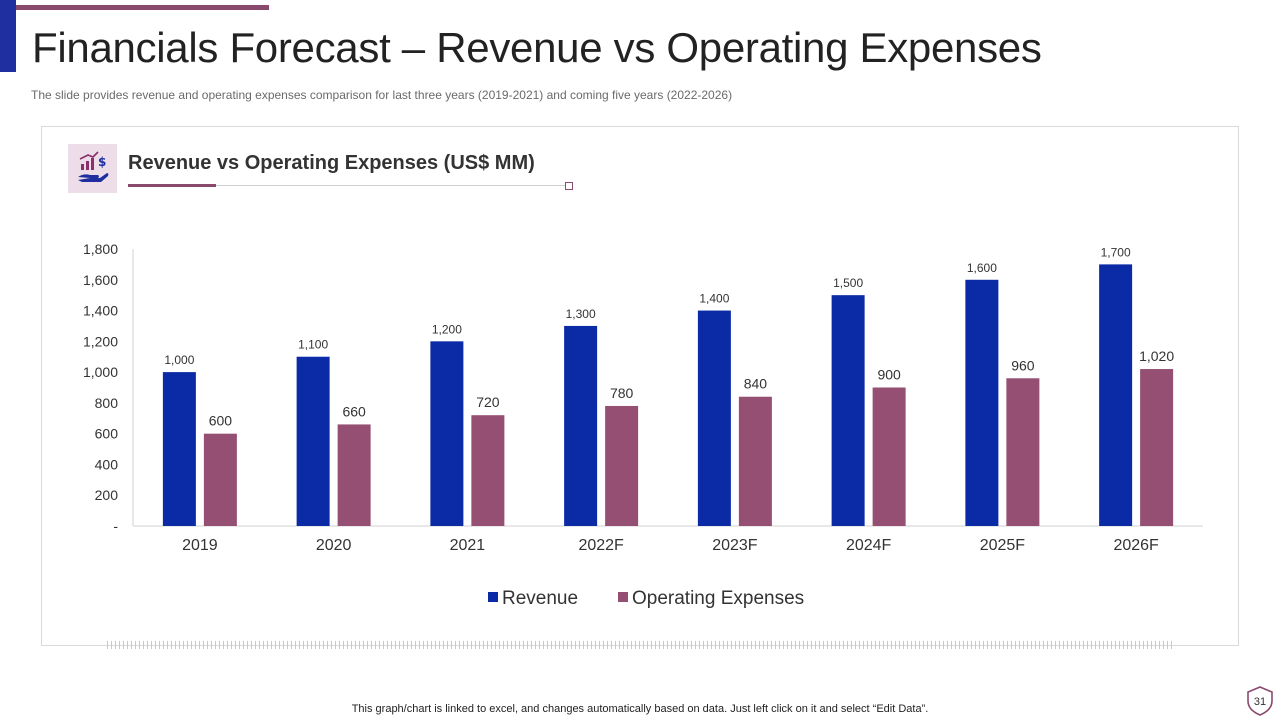 The image size is (1280, 722). What do you see at coordinates (1003, 545) in the screenshot?
I see `x-category-label: 2025F` at bounding box center [1003, 545].